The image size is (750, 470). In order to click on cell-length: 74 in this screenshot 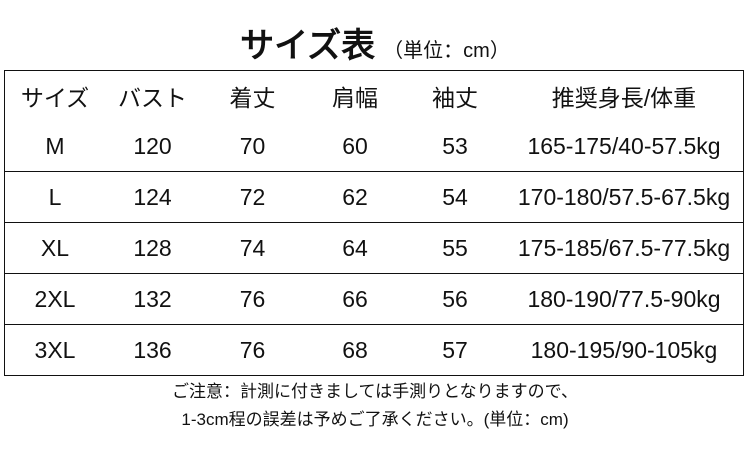, I will do `click(252, 247)`.